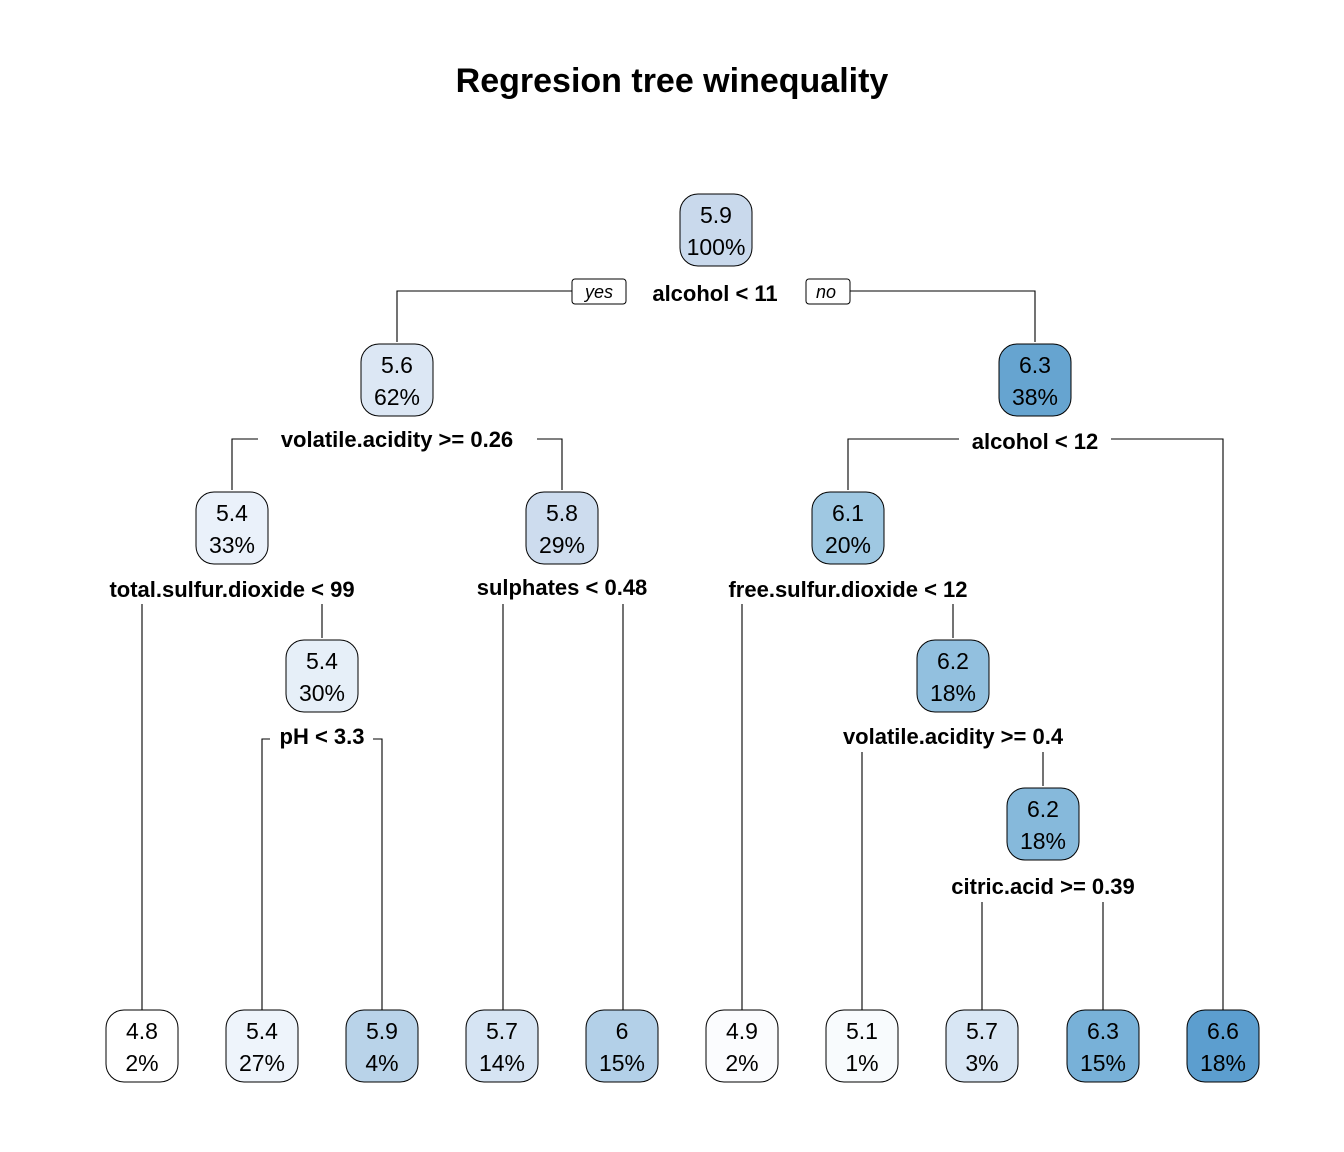 The image size is (1344, 1152). Describe the element at coordinates (562, 587) in the screenshot. I see `split-label-s_n5: sulphates < 0.48` at that location.